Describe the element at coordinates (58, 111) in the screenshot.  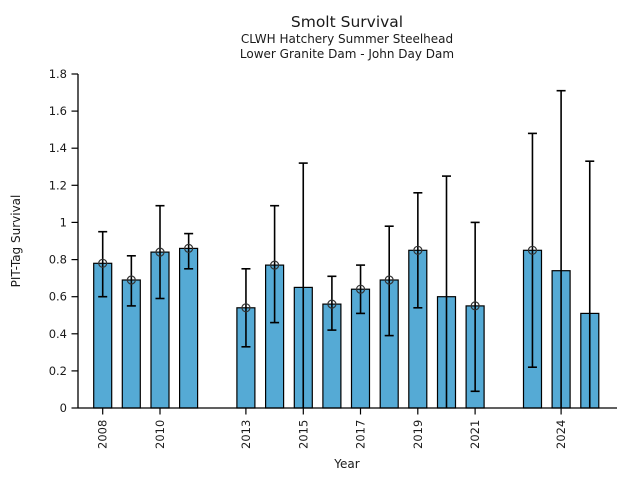
I see `y-tick-label-1.6: 1.6` at that location.